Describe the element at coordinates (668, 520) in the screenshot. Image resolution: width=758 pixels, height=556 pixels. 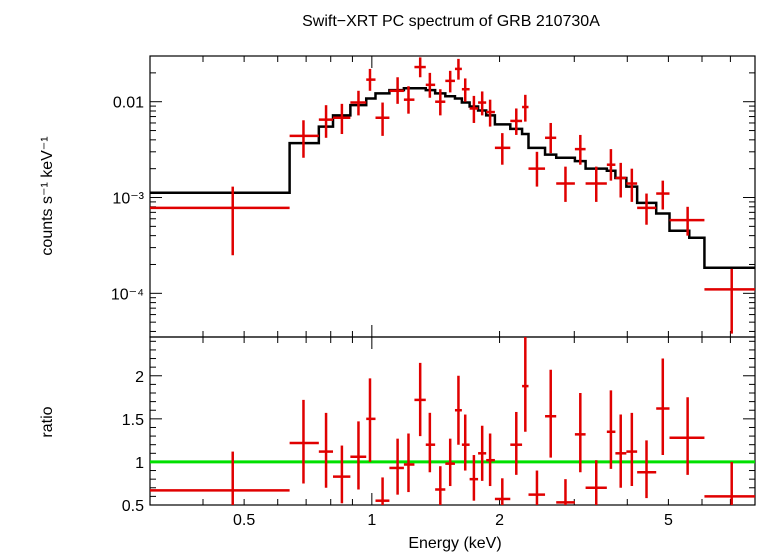
I see `x-tick-label: 5` at that location.